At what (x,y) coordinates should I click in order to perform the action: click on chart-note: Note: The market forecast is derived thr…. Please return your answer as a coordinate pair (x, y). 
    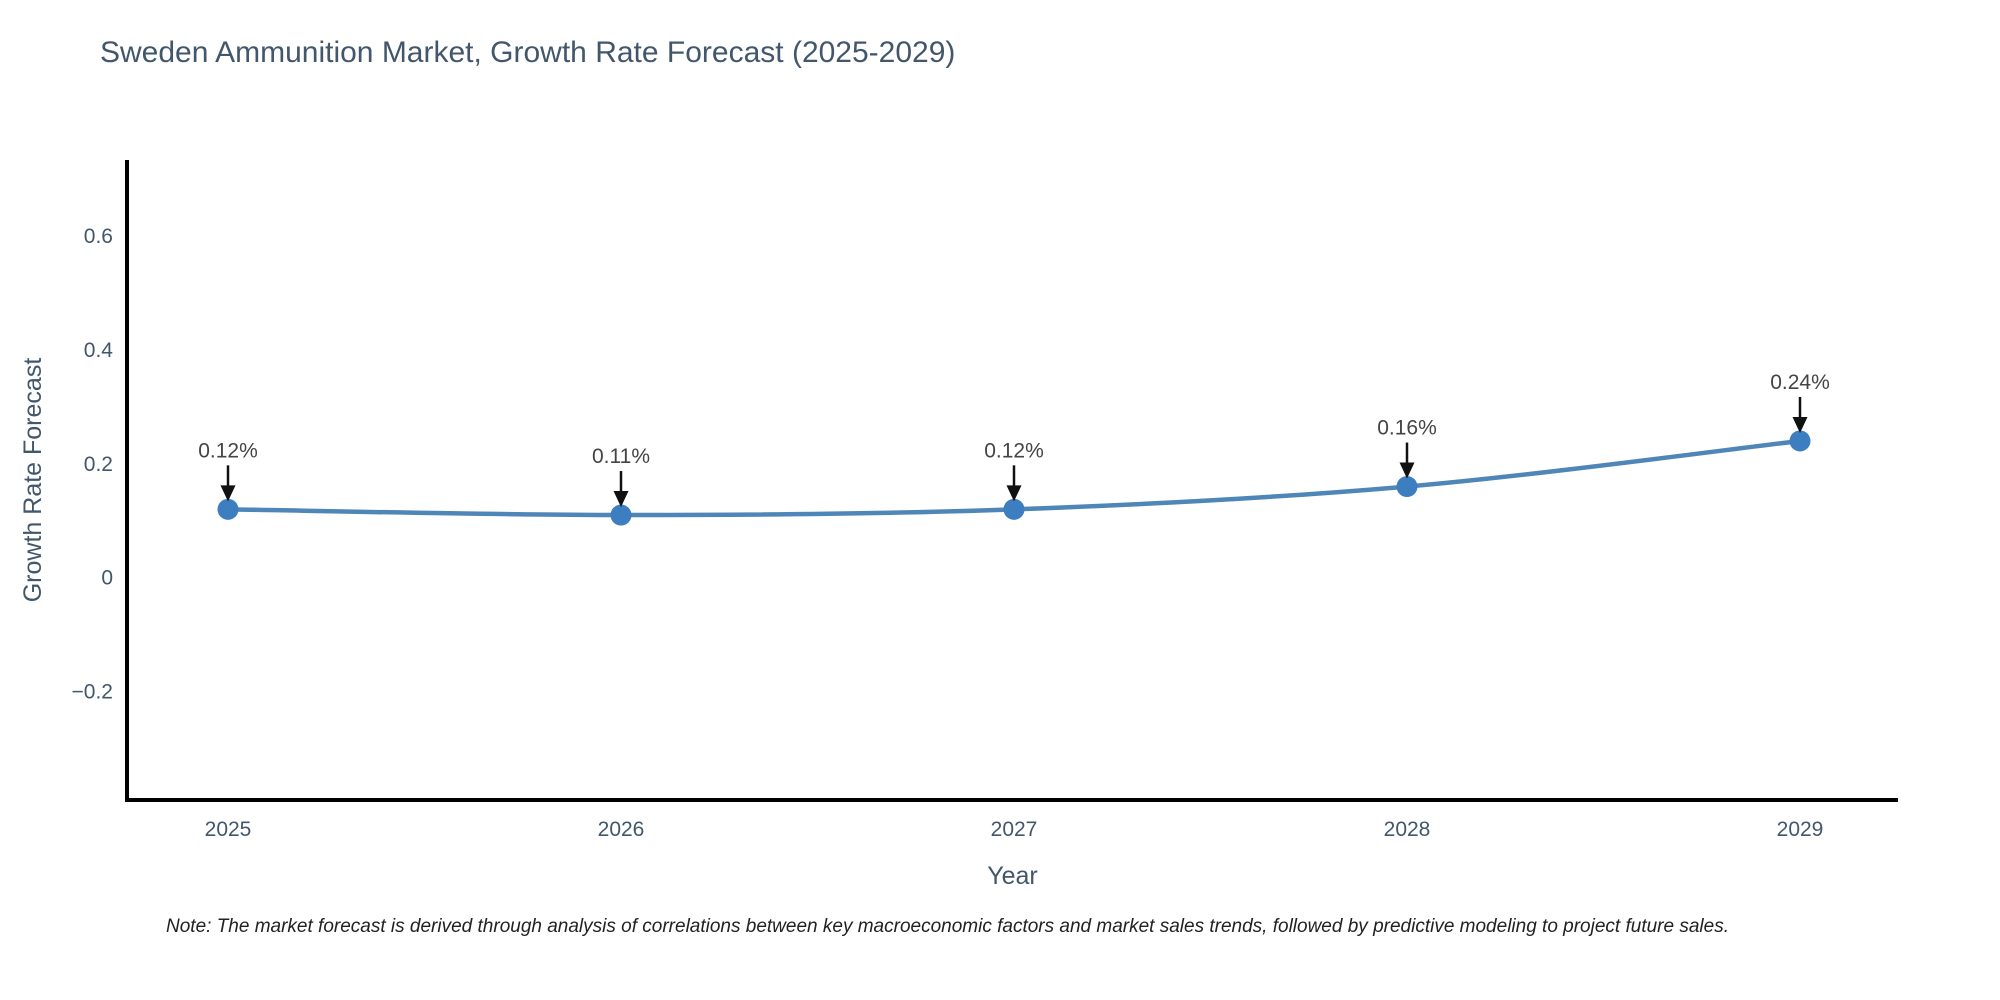
    Looking at the image, I should click on (947, 926).